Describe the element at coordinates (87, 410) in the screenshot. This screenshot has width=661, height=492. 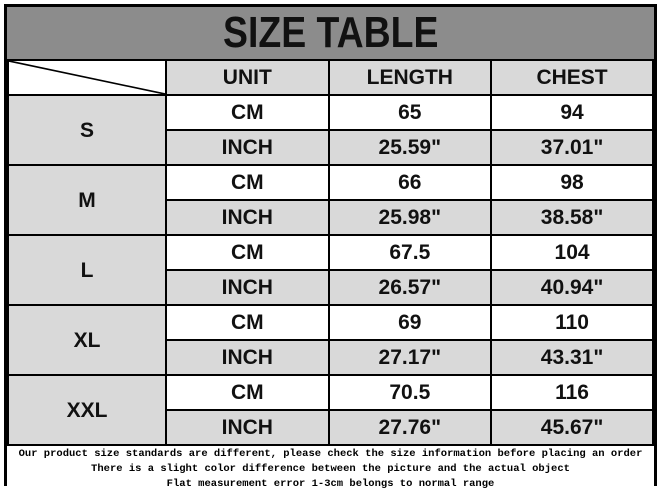
I see `size-label: XXL` at that location.